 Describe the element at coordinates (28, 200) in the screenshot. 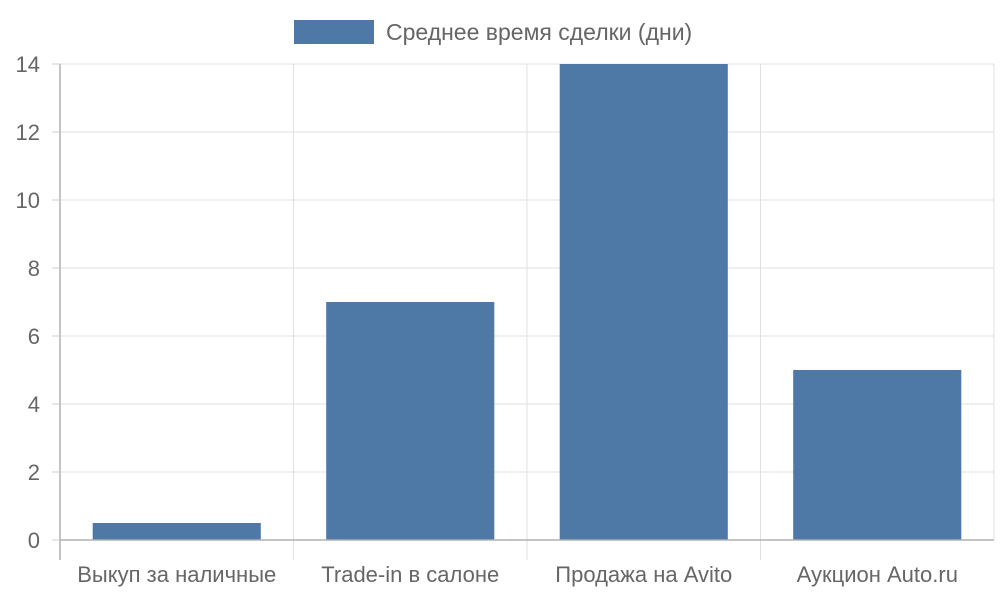

I see `y-tick-label: 10` at that location.